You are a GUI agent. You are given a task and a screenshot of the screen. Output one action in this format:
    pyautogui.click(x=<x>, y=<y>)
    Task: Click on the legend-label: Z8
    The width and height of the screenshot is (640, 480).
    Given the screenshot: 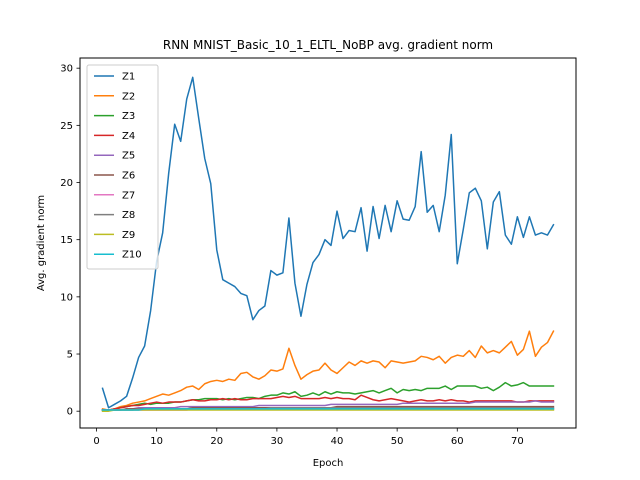 What is the action you would take?
    pyautogui.click(x=128, y=215)
    